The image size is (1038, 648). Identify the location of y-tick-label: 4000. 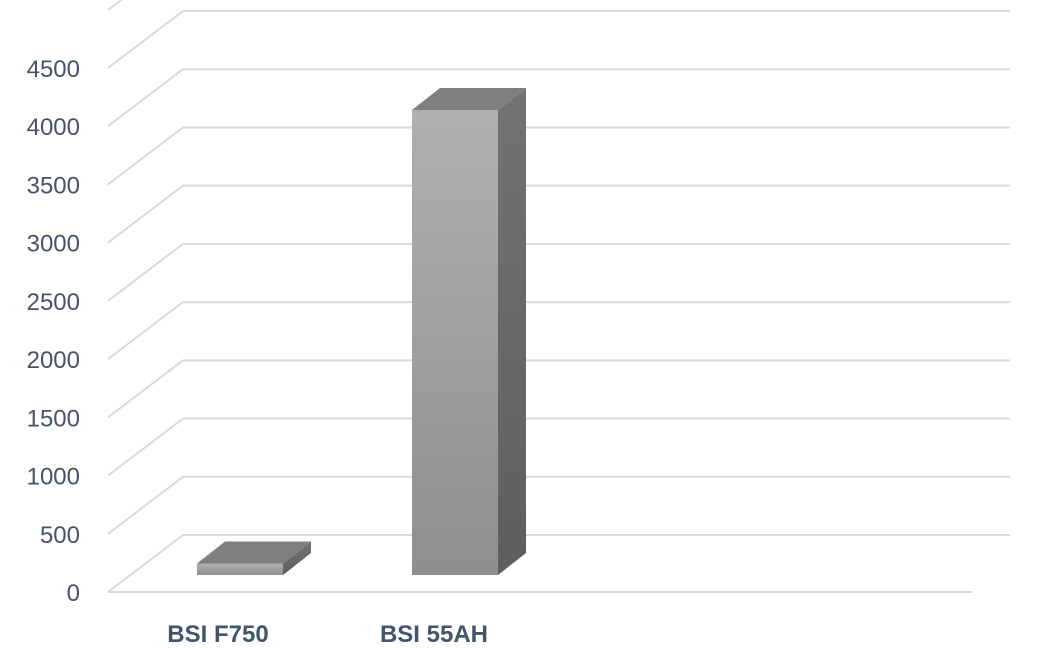
(53, 127).